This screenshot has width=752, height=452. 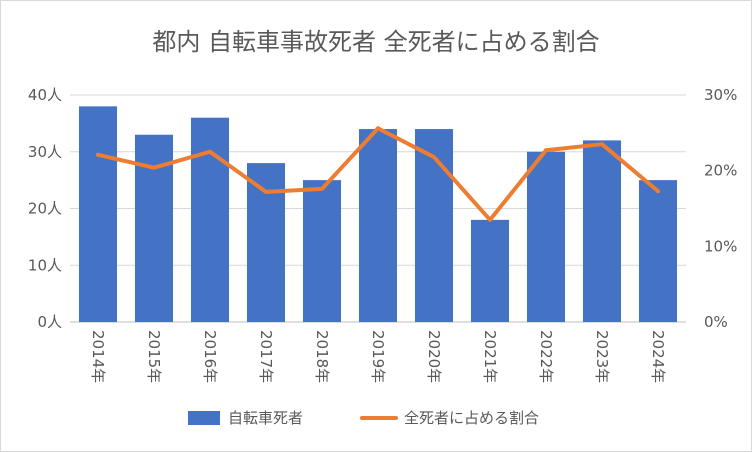 What do you see at coordinates (45, 95) in the screenshot?
I see `y-left-tick-label: 40人` at bounding box center [45, 95].